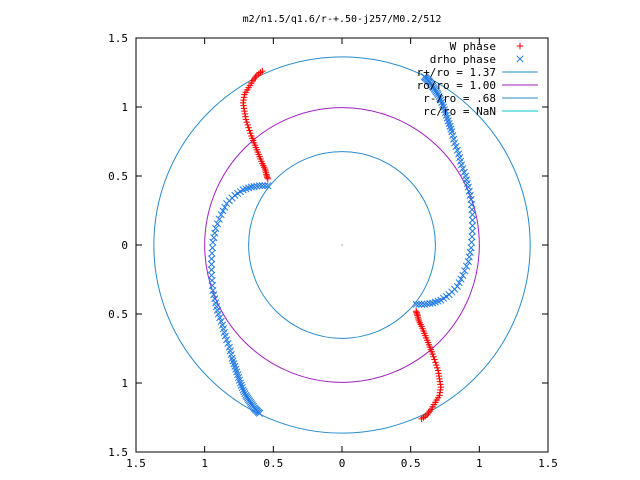 The image size is (640, 480). What do you see at coordinates (456, 72) in the screenshot?
I see `legend-label-2: r+/ro = 1.37` at bounding box center [456, 72].